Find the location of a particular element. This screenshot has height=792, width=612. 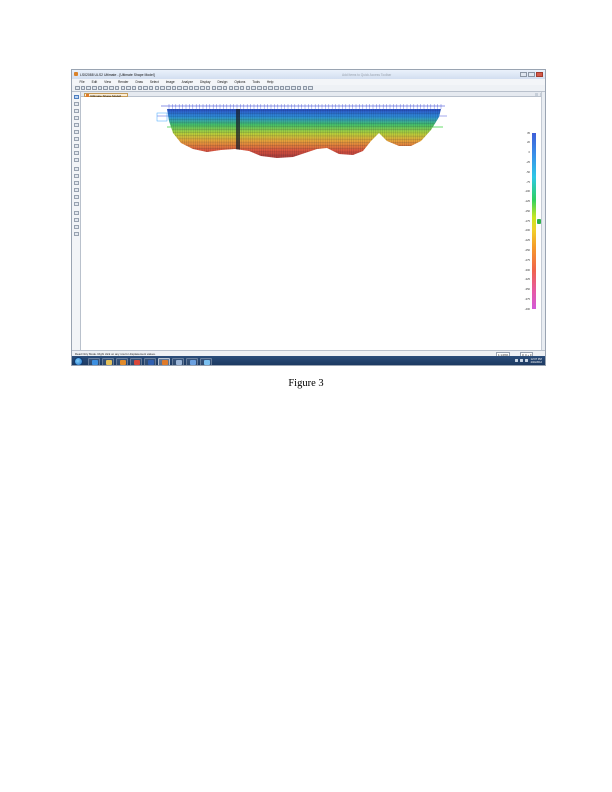

menu-design: Design is located at coordinates (222, 82).